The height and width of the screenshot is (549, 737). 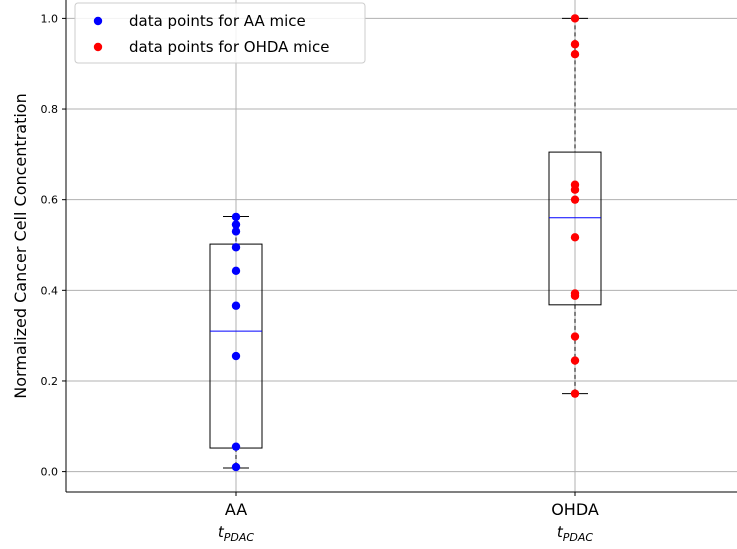 I want to click on y-tick-label: 0.2, so click(x=50, y=381).